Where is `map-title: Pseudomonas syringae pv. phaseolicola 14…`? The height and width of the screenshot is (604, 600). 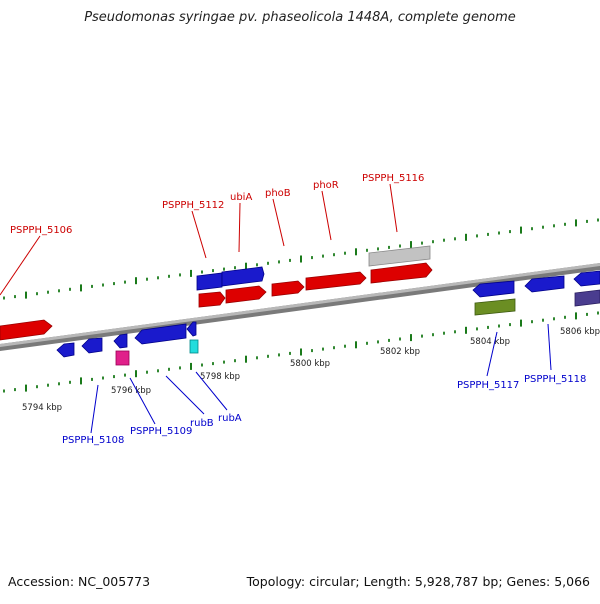 map-title: Pseudomonas syringae pv. phaseolicola 14… is located at coordinates (300, 17).